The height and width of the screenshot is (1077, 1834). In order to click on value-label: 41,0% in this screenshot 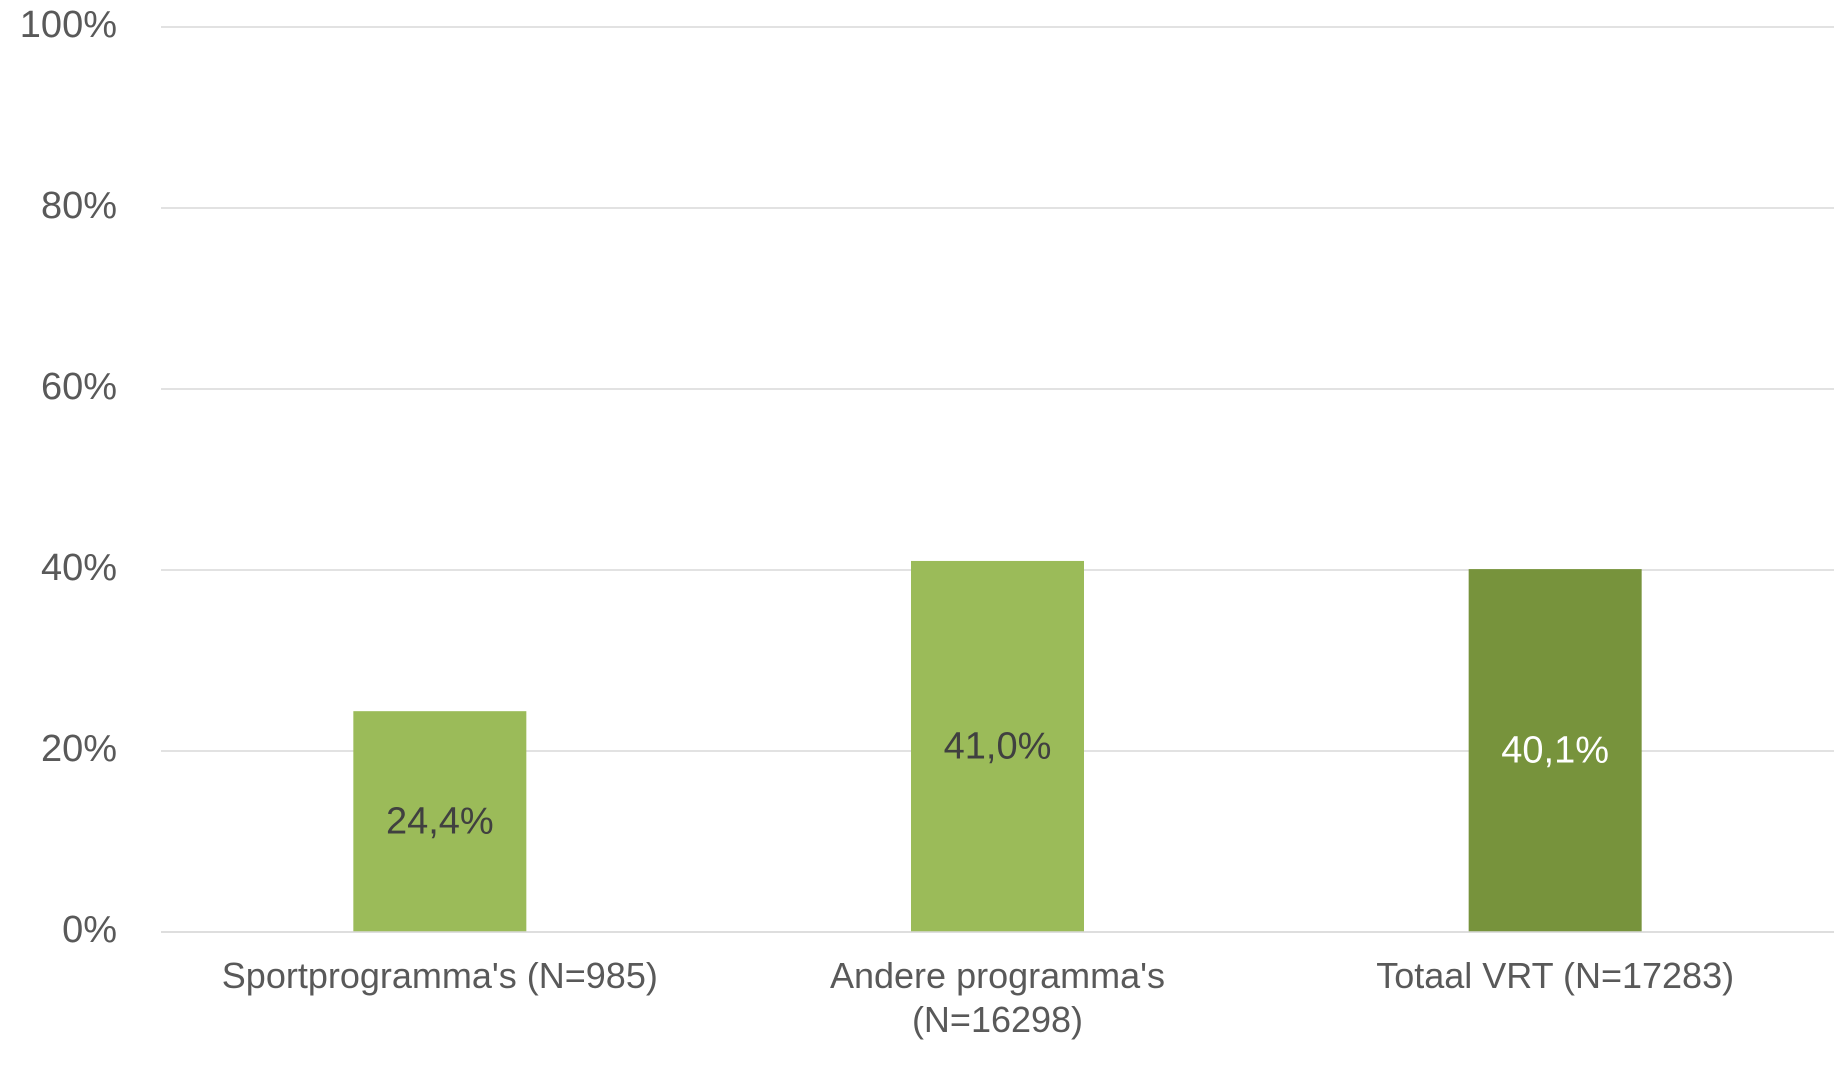, I will do `click(998, 747)`.